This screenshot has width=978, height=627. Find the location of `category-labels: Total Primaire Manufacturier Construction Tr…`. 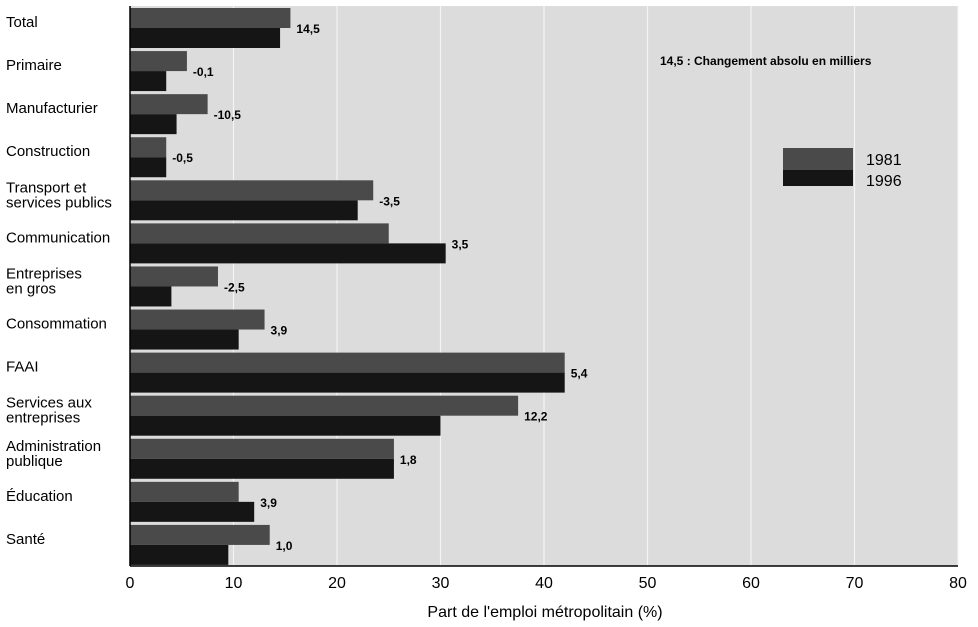

category-labels: Total Primaire Manufacturier Construction Tr… is located at coordinates (59, 281).